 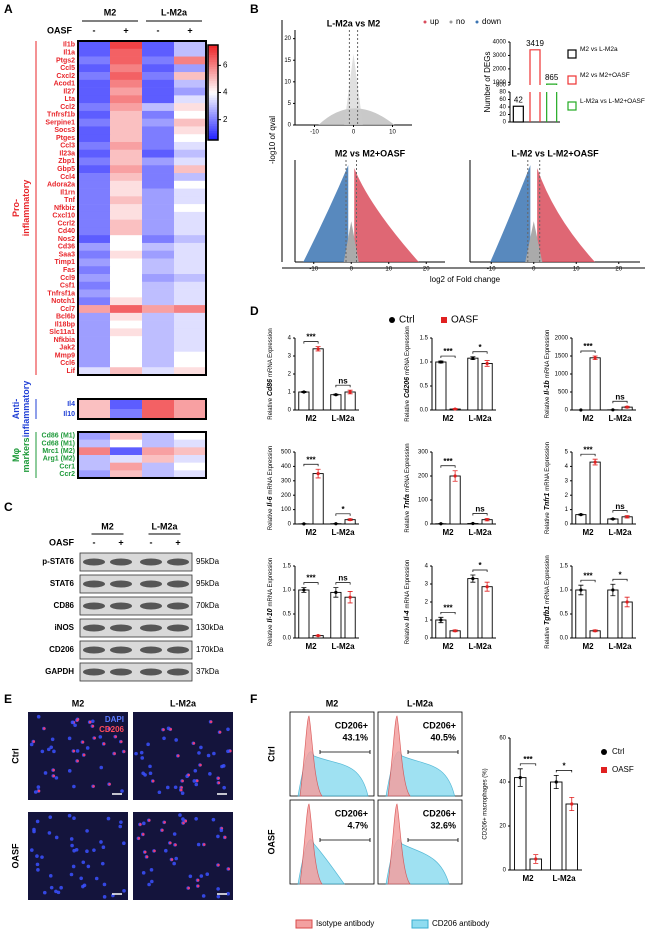 I want to click on y-tick-label: 4, so click(x=567, y=467).